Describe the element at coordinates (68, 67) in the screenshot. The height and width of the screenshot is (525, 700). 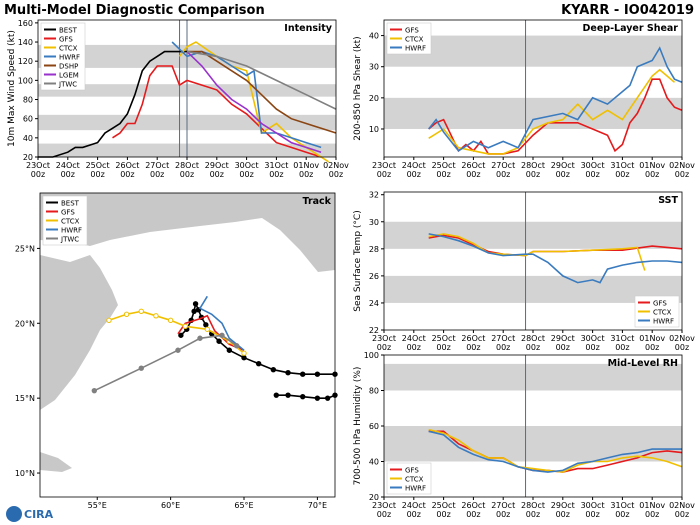
I see `legend-label: DSHP` at that location.